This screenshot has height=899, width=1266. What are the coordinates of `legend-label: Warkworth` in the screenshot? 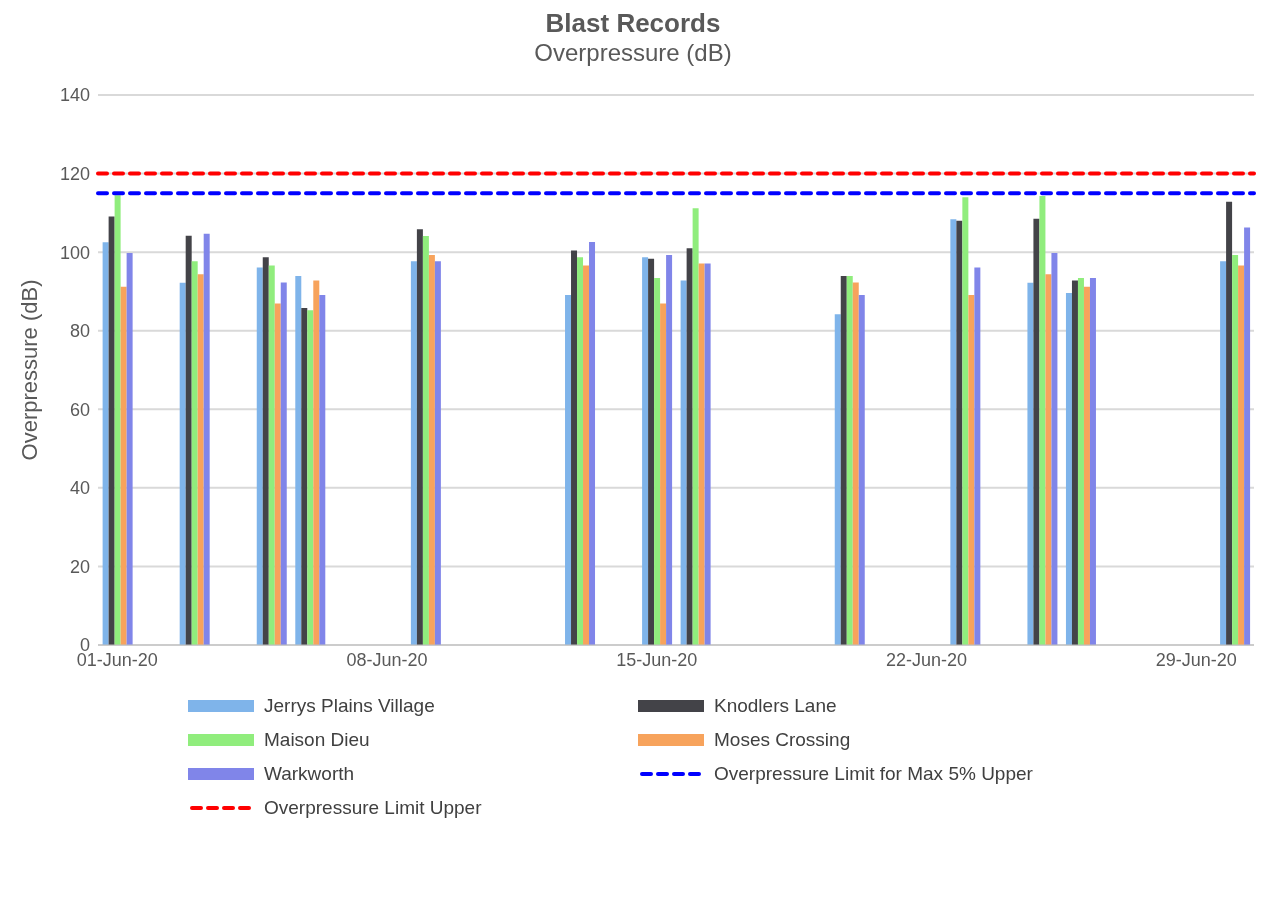 It's located at (309, 774).